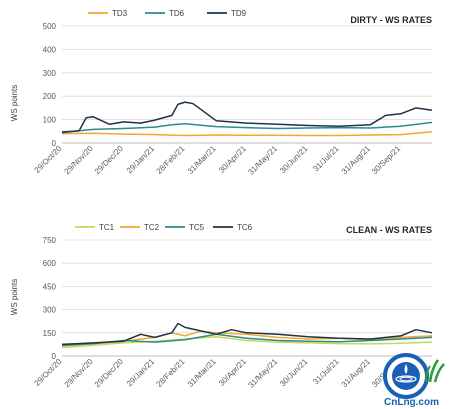  I want to click on y-tick-label: 750, so click(50, 240).